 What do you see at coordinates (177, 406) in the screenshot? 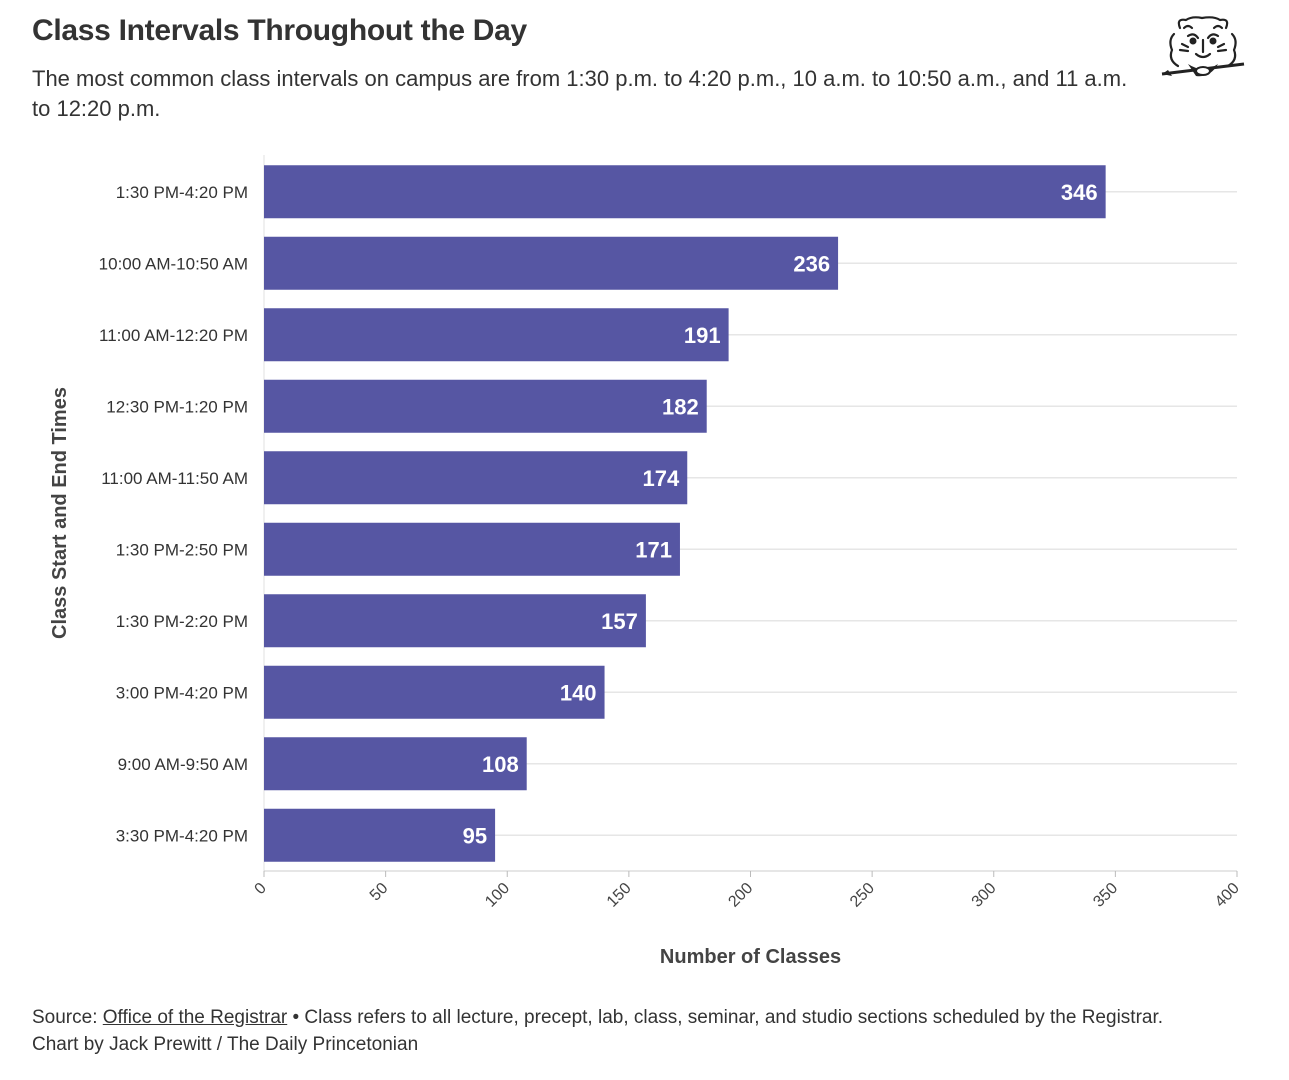
I see `y-tick-label: 12:30 PM-1:20 PM` at bounding box center [177, 406].